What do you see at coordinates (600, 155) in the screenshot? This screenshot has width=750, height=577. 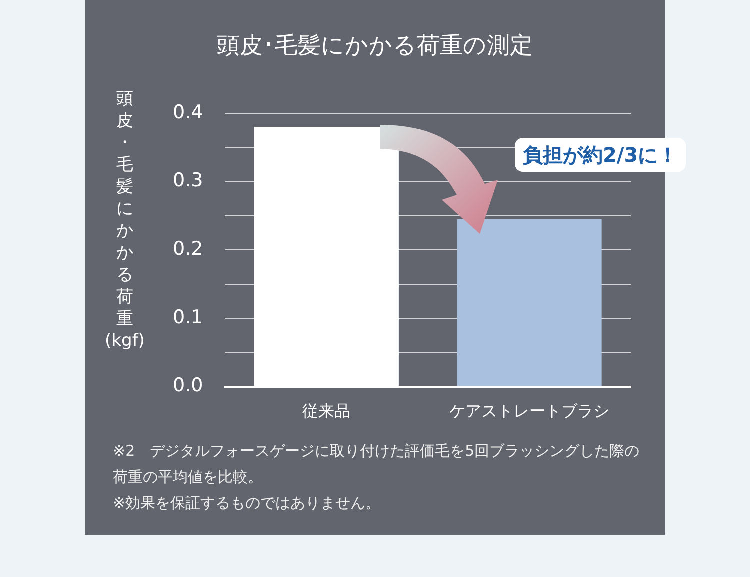 I see `annotation: 負担が約2/3に！` at bounding box center [600, 155].